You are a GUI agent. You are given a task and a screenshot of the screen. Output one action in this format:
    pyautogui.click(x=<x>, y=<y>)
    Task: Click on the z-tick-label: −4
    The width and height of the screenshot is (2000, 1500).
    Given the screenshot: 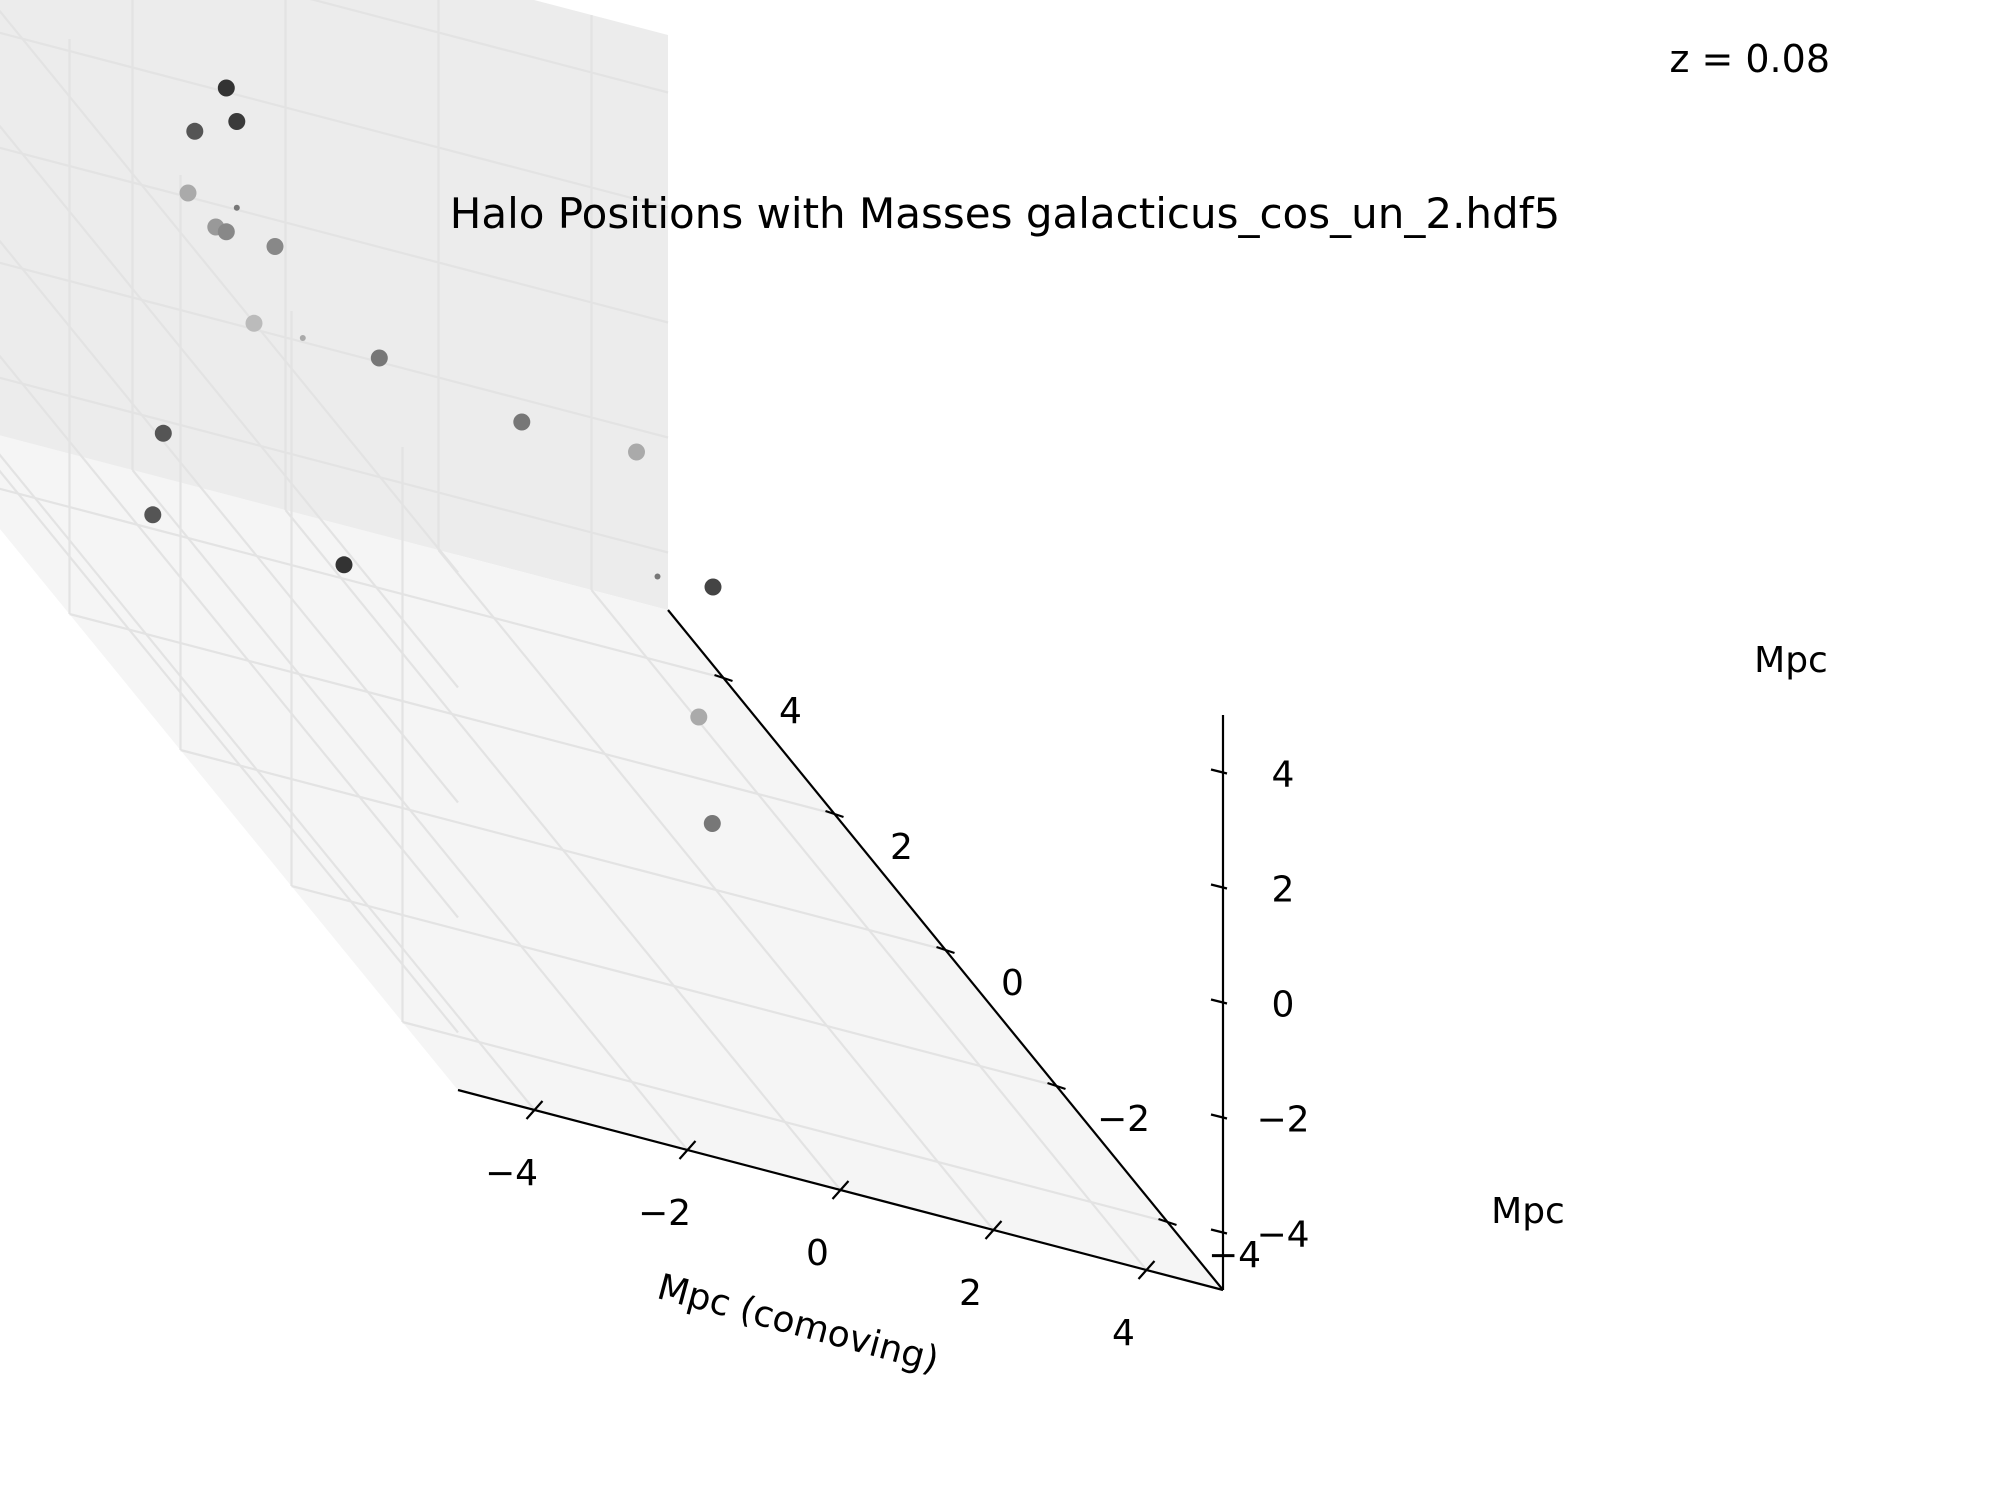 What is the action you would take?
    pyautogui.click(x=1282, y=1235)
    